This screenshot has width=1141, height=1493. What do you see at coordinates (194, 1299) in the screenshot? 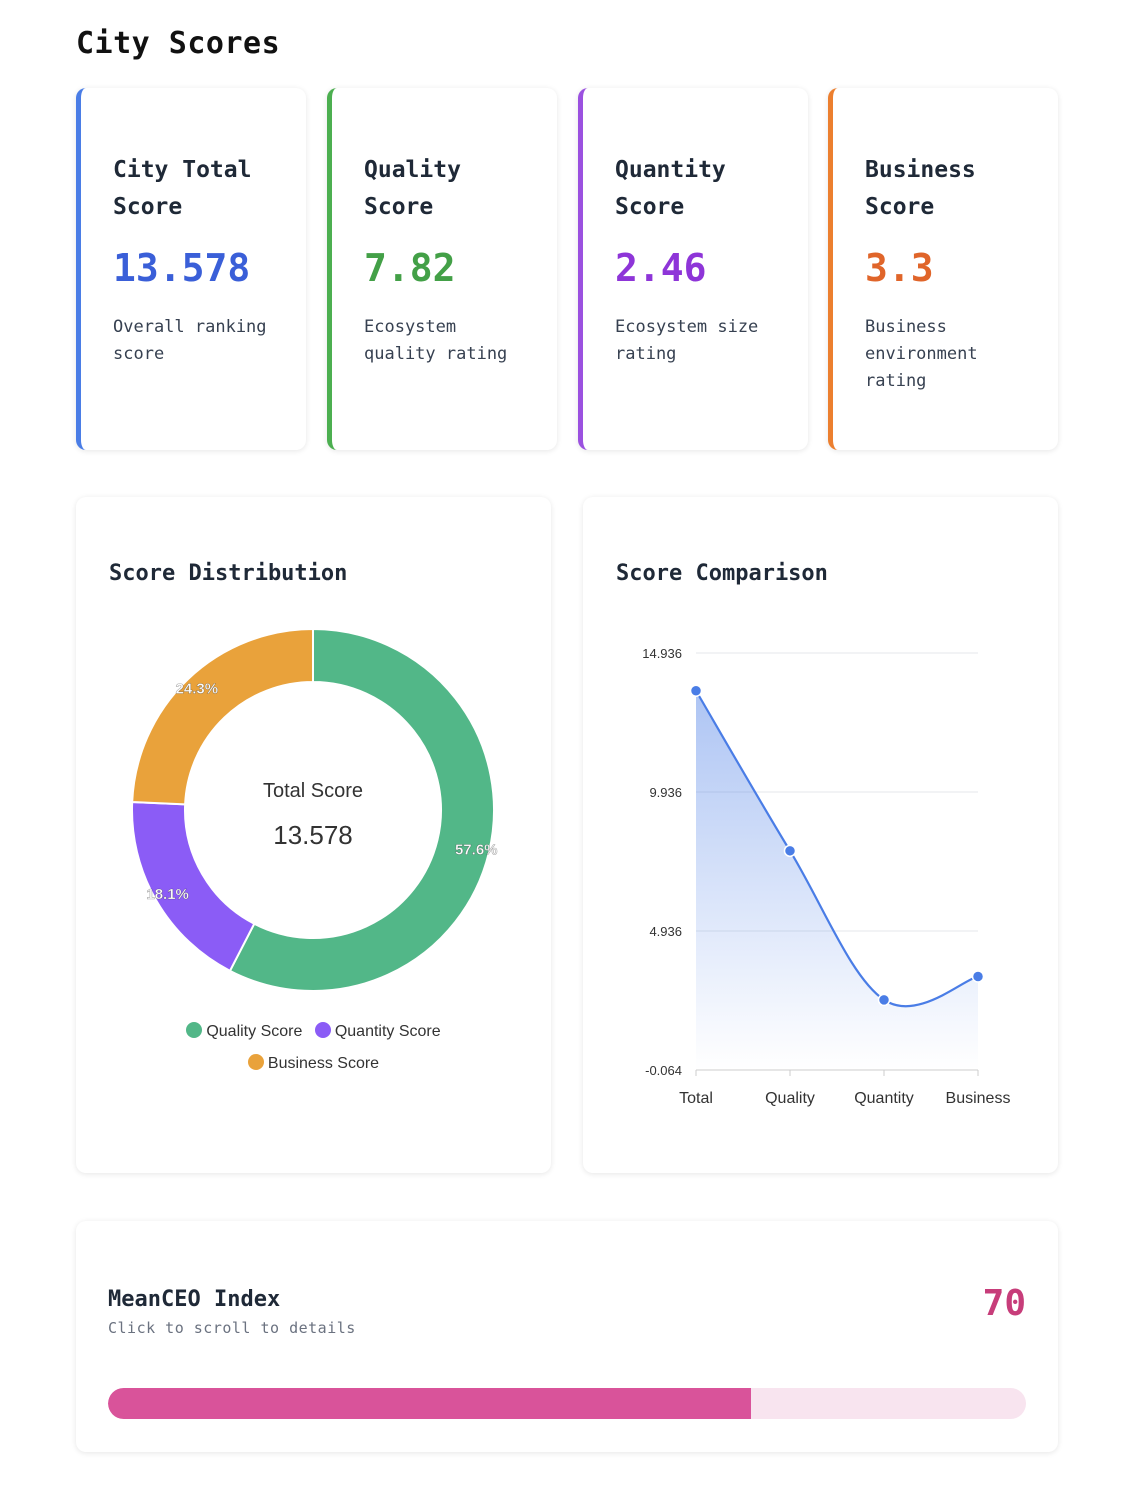
I see `index-title: MeanCEO Index` at bounding box center [194, 1299].